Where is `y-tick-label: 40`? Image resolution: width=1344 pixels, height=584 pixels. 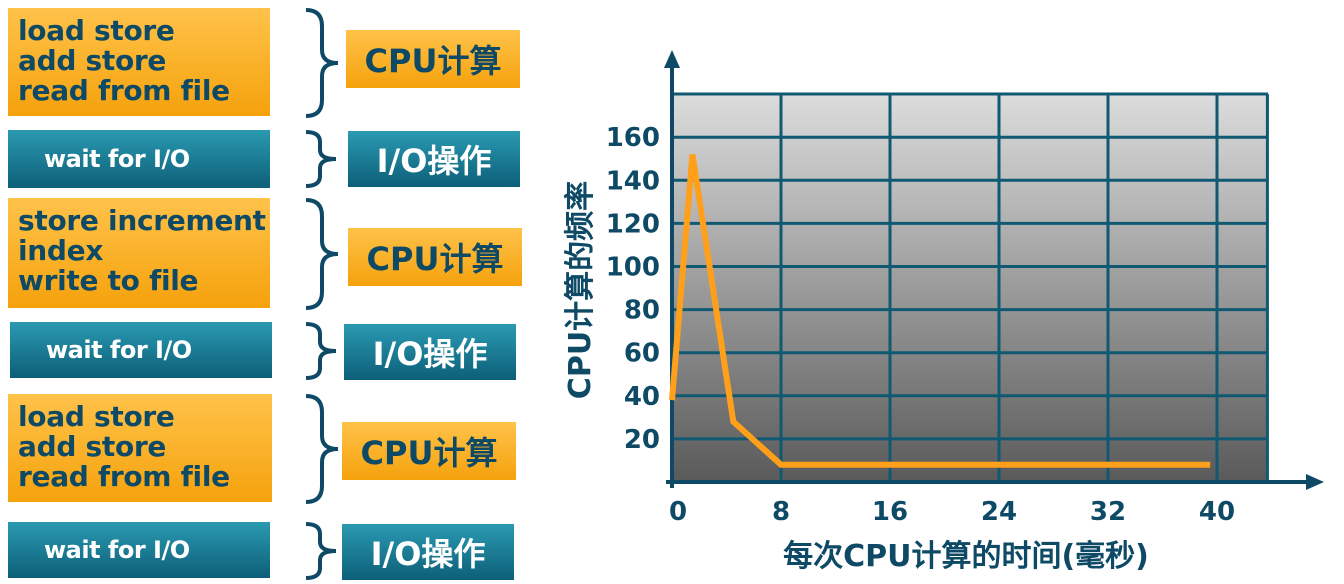
y-tick-label: 40 is located at coordinates (642, 397).